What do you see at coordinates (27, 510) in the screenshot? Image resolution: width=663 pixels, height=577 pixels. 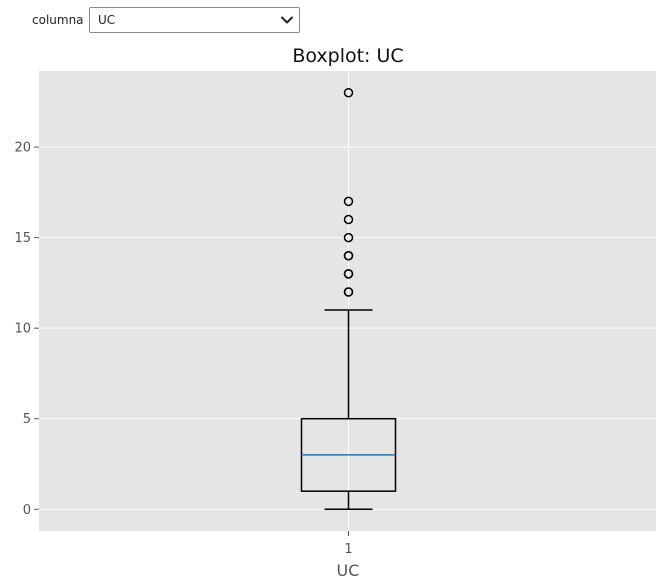 I see `y-tick-label: 0` at bounding box center [27, 510].